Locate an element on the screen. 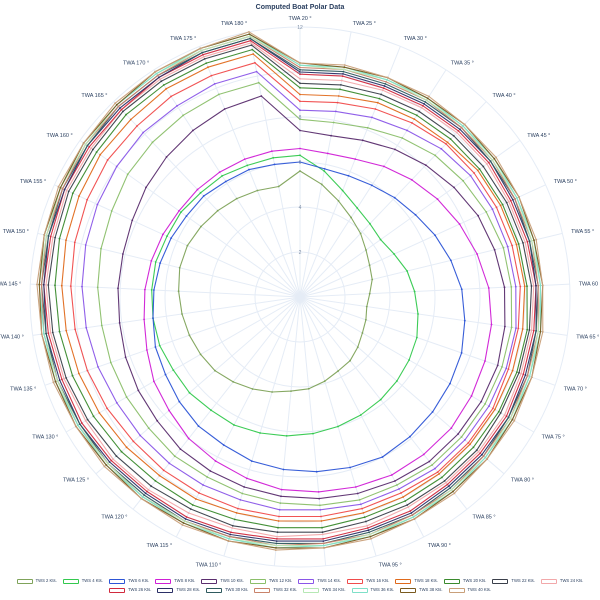 The height and width of the screenshot is (600, 600). legend-item: TWS 22 Kts. is located at coordinates (513, 581).